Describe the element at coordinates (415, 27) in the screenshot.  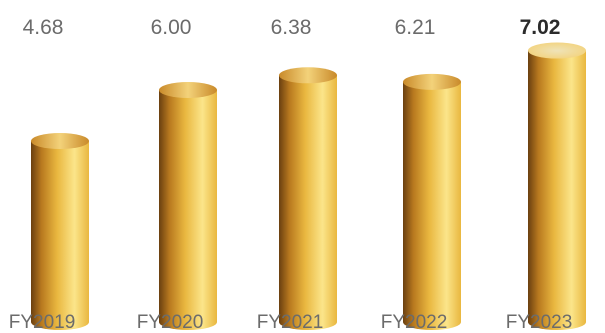
I see `value-label-fy2022: 6.21` at that location.